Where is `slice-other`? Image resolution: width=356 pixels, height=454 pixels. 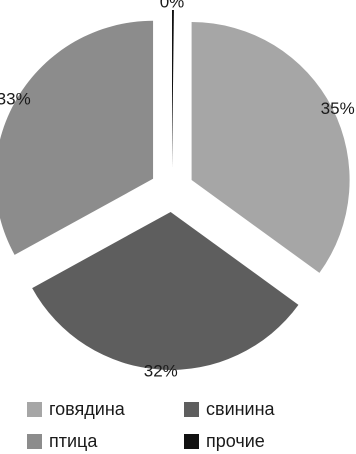 slice-other is located at coordinates (173, 89).